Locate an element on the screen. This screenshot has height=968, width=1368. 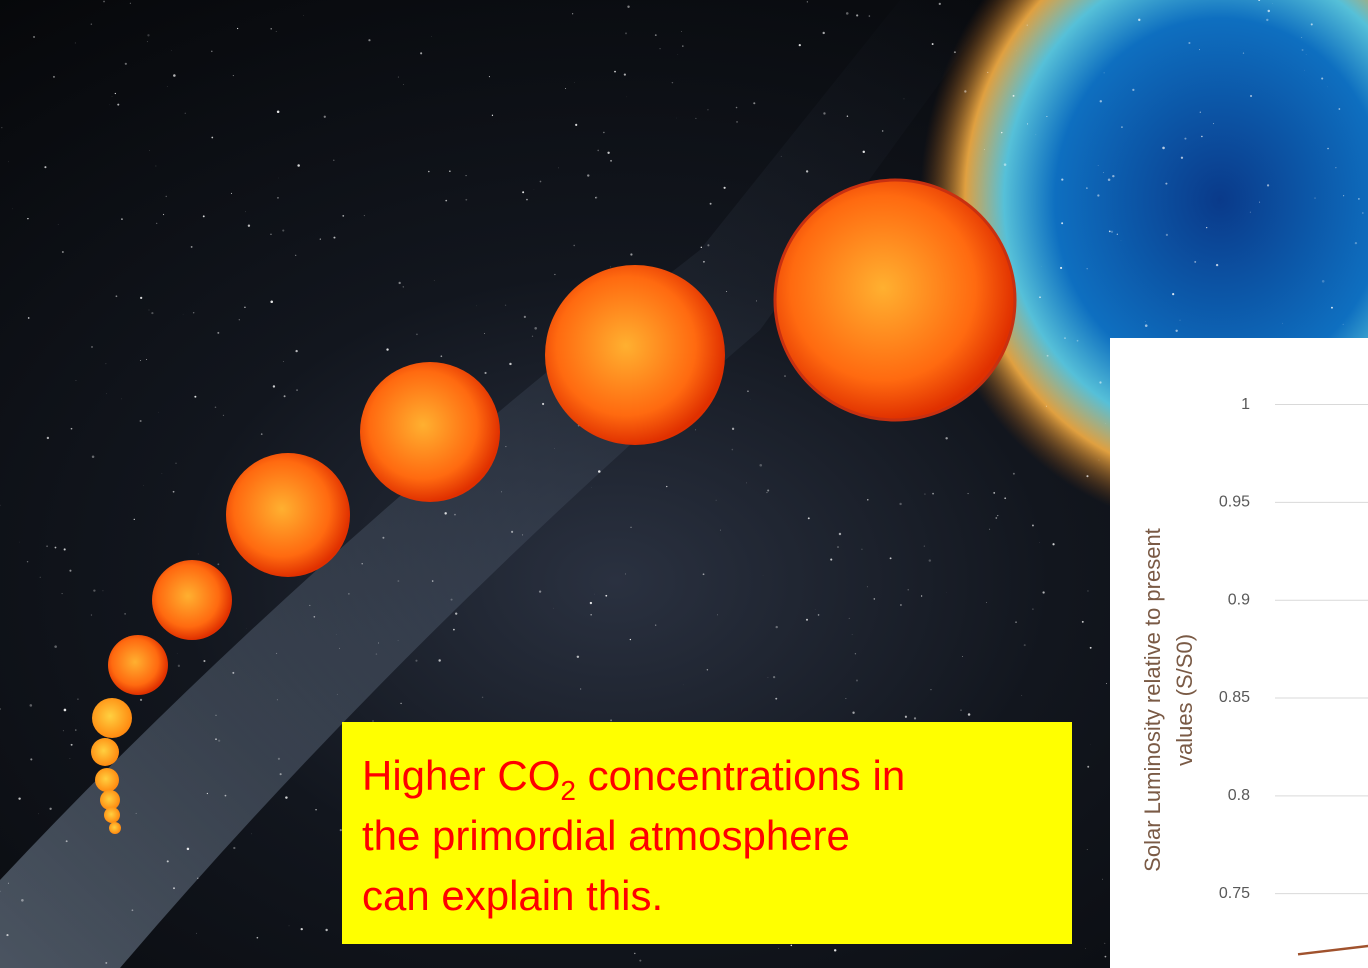
y-axis-label: values (S/S0) is located at coordinates (1184, 700).